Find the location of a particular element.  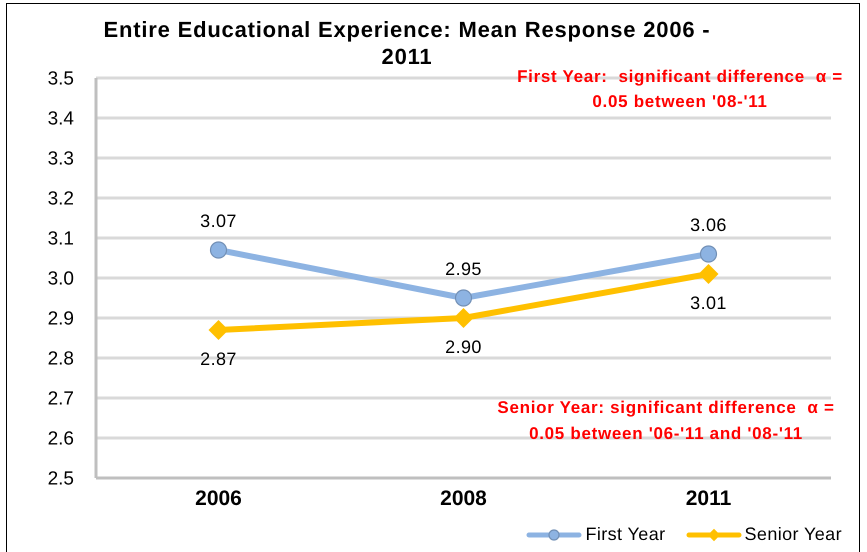

y-tick-label: 2.9 is located at coordinates (61, 319).